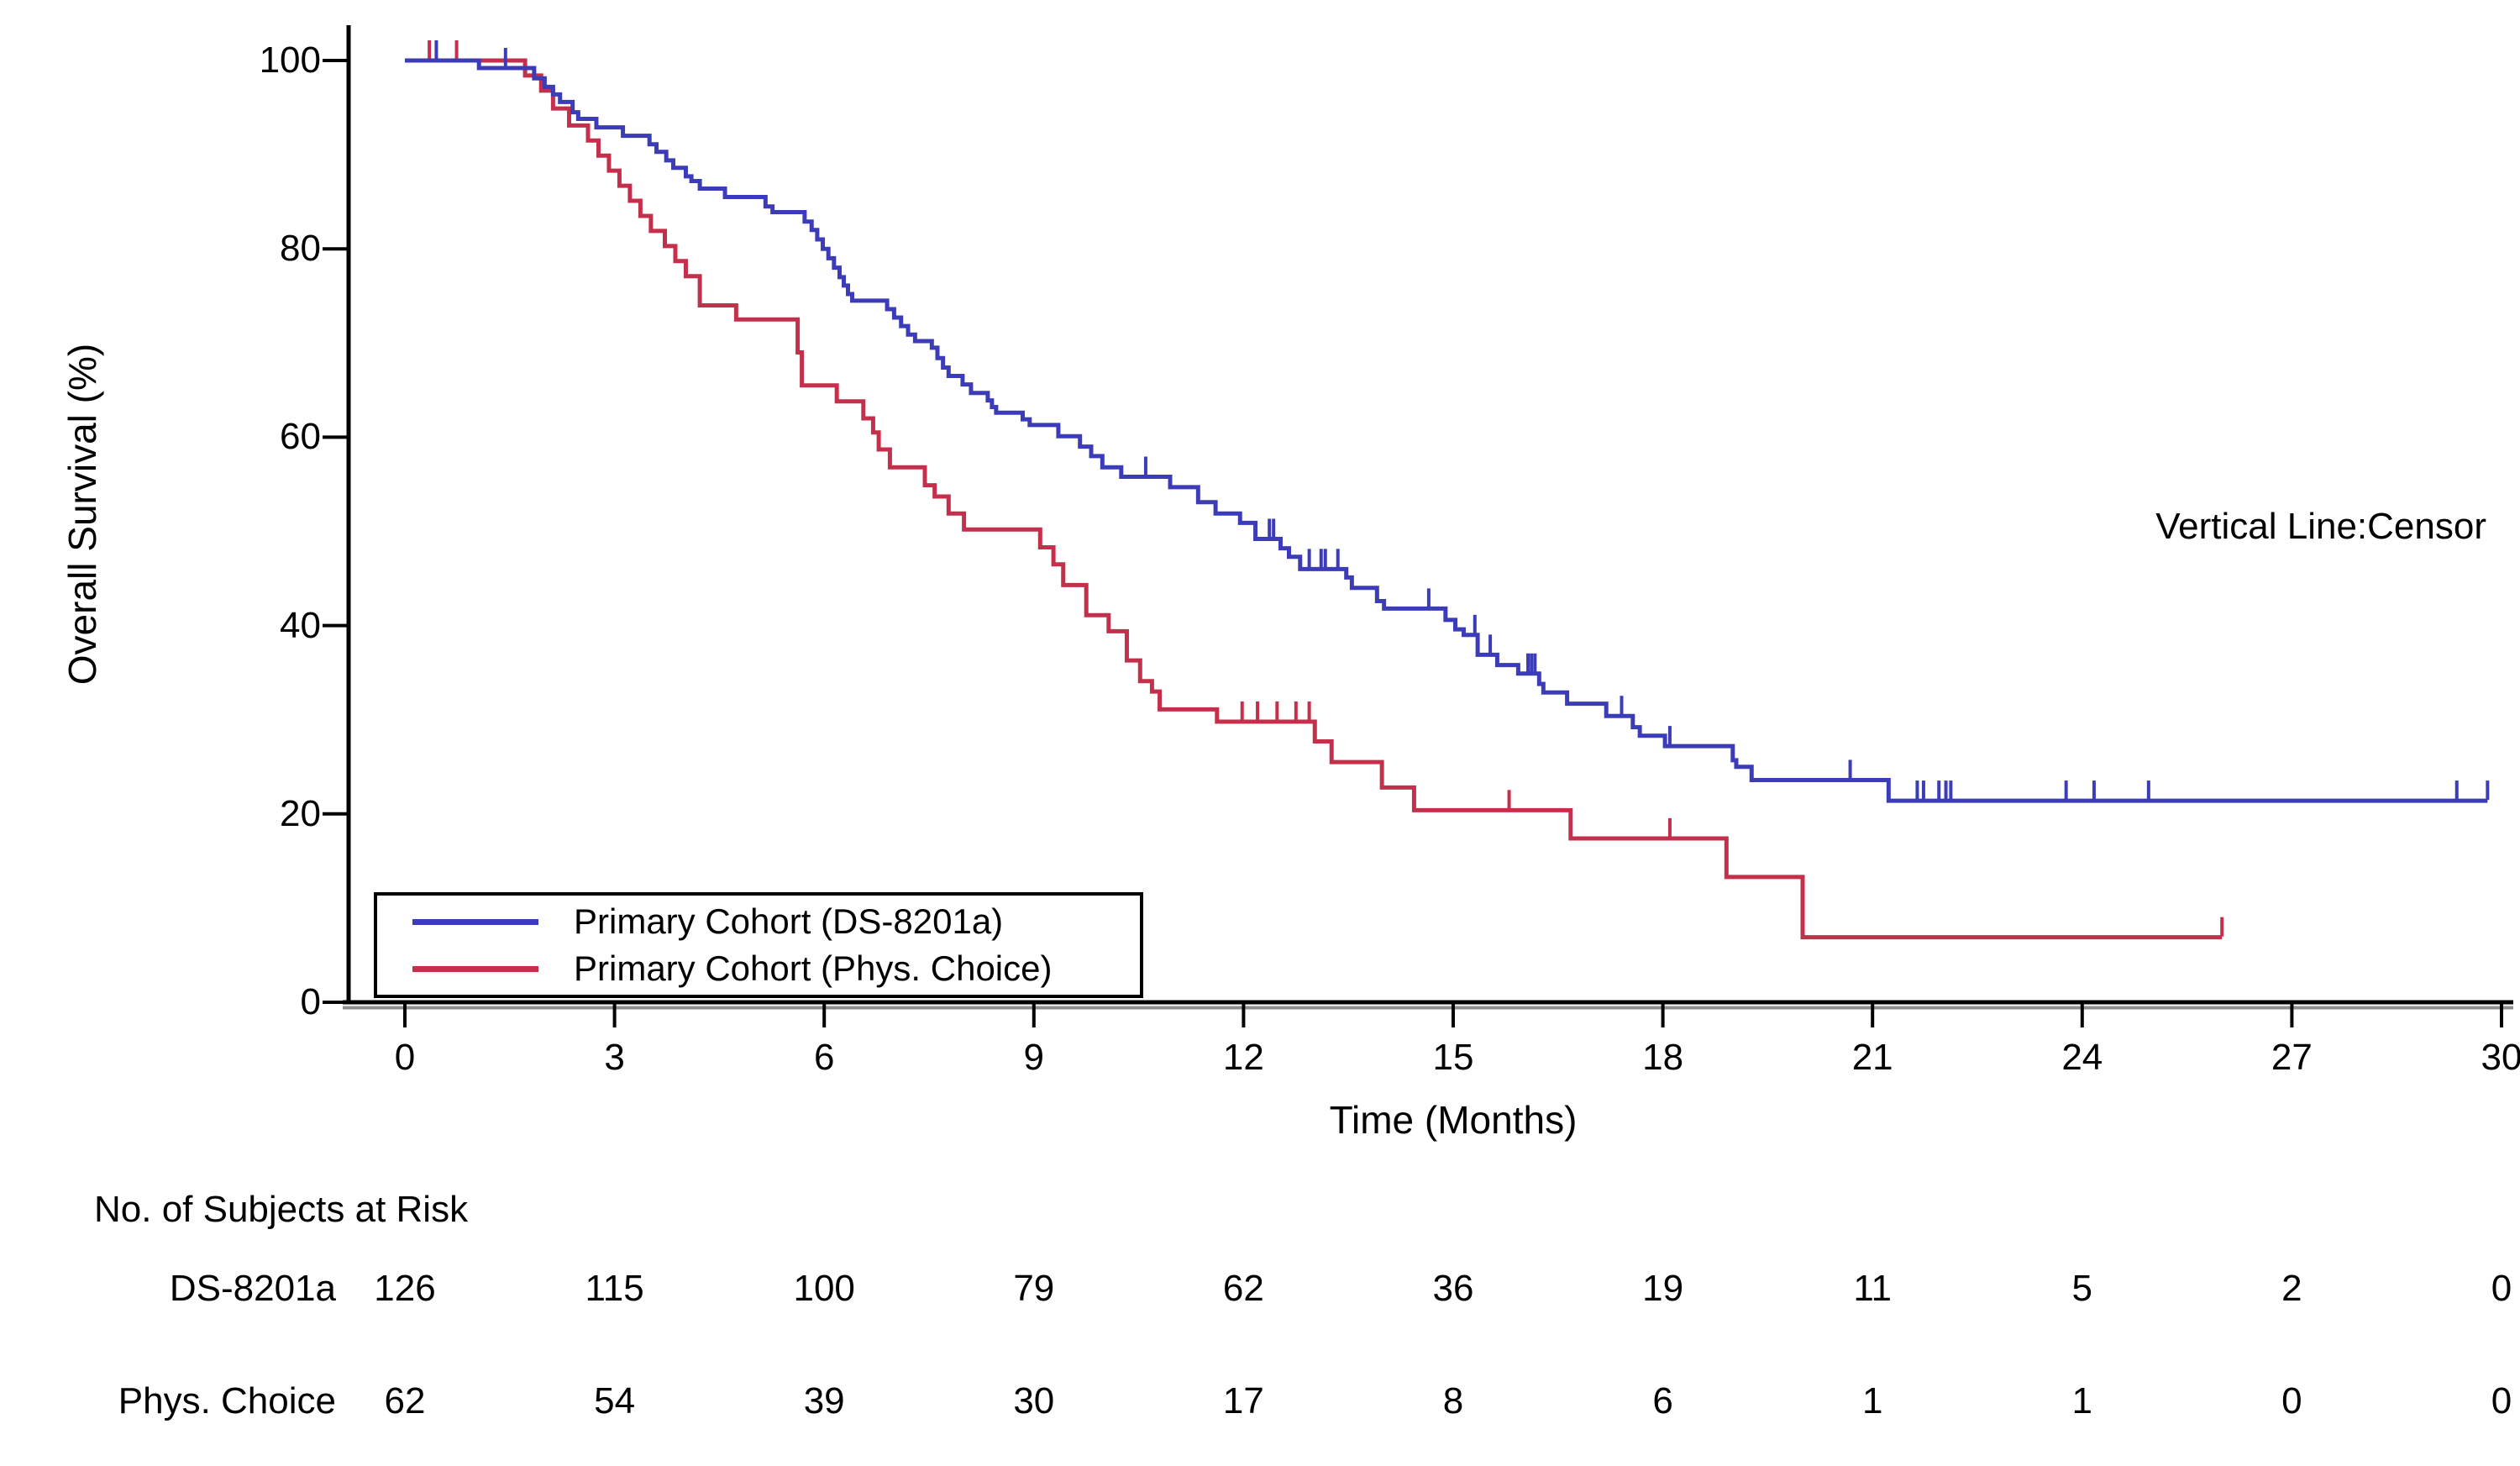 The width and height of the screenshot is (2520, 1466). I want to click on x-axis-title: Time (Months), so click(1453, 1120).